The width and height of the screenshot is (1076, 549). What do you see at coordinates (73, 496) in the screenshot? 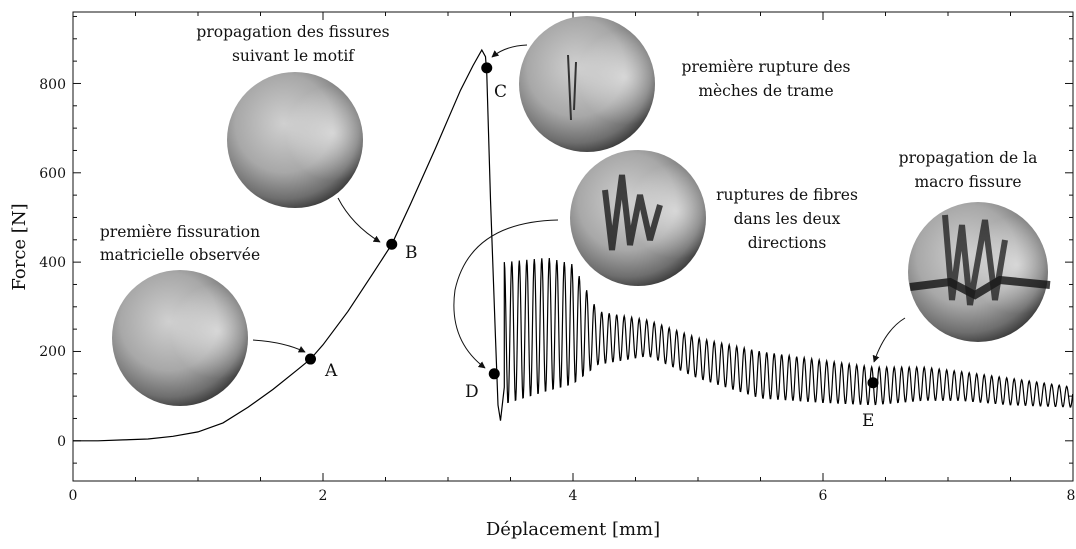
I see `x-tick-label-0: 0` at bounding box center [73, 496].